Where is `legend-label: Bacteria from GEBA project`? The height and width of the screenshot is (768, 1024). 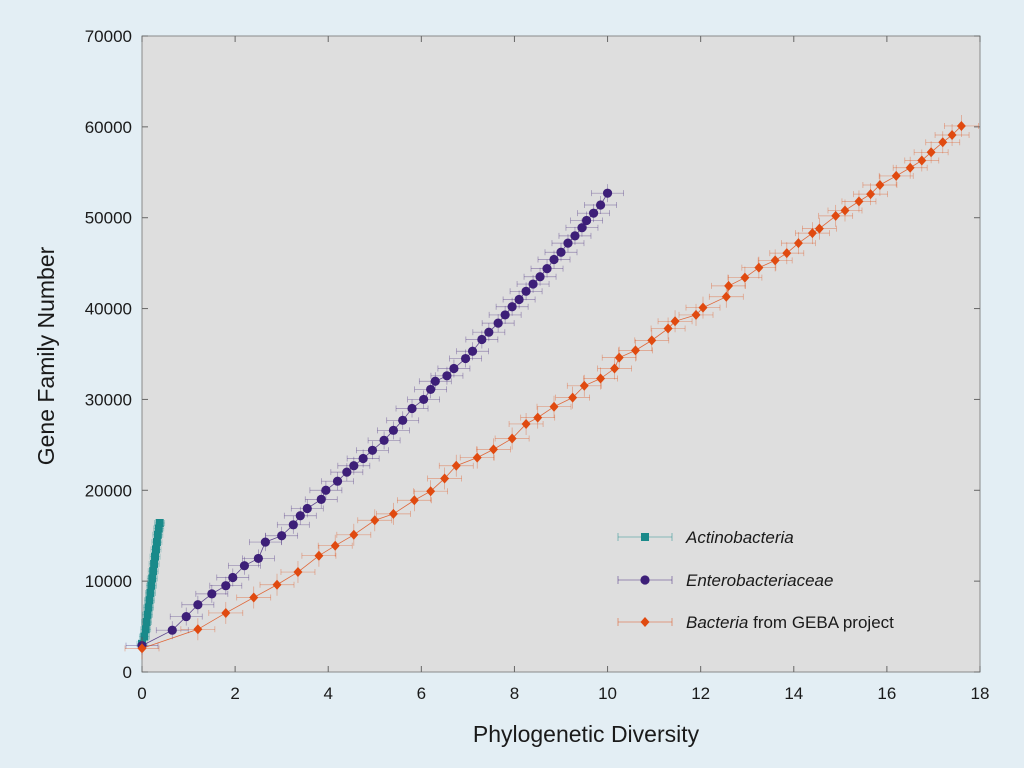 legend-label: Bacteria from GEBA project is located at coordinates (790, 622).